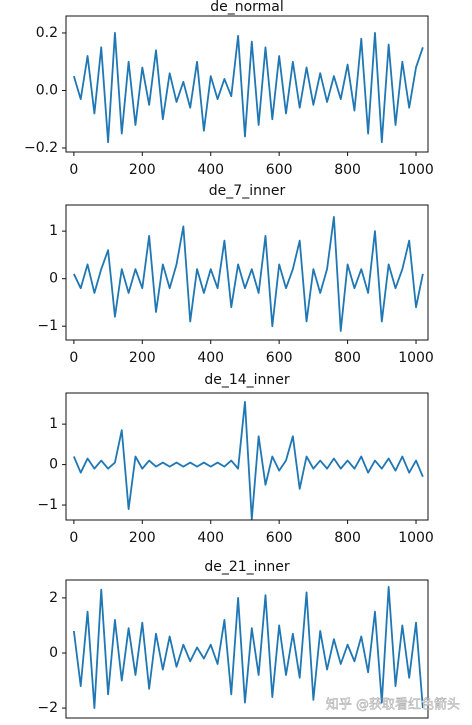 Image resolution: width=472 pixels, height=725 pixels. Describe the element at coordinates (247, 380) in the screenshot. I see `chart-title: de_14_inner` at that location.